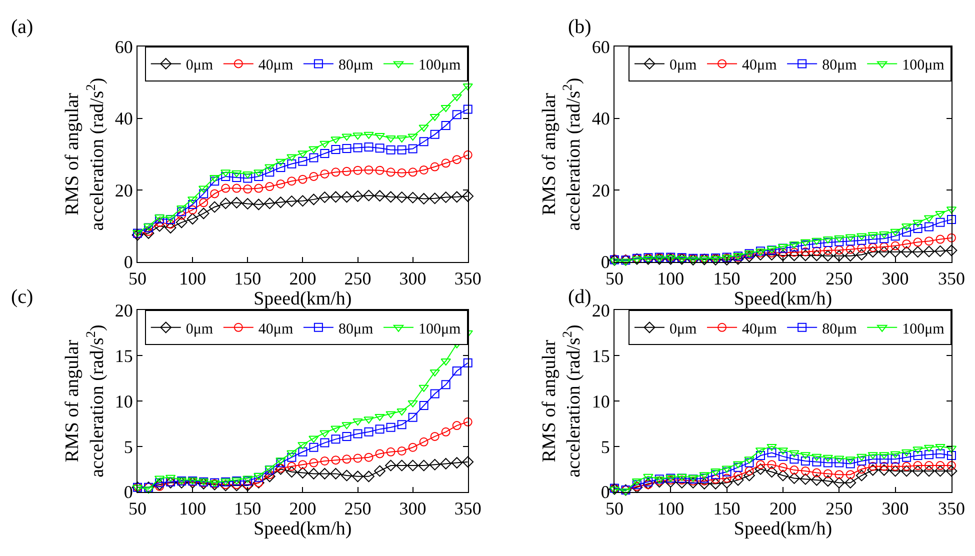  What do you see at coordinates (683, 66) in the screenshot?
I see `legend-label: 0μm` at bounding box center [683, 66].